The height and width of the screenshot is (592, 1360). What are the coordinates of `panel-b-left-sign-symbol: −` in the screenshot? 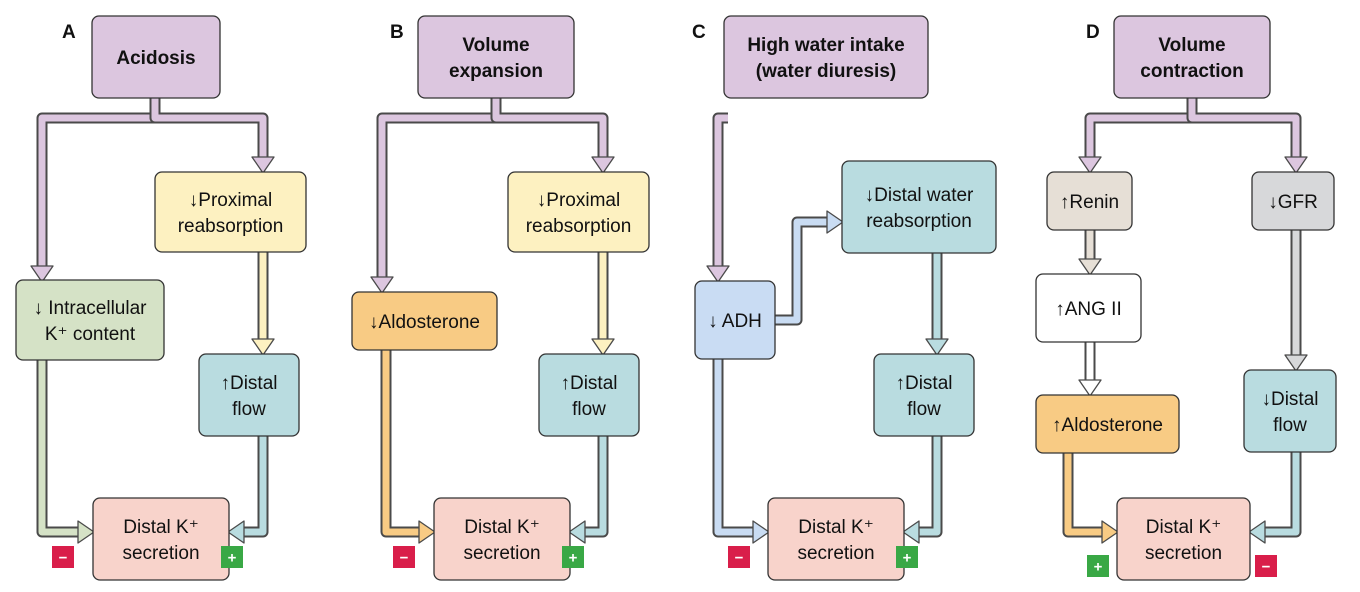 It's located at (404, 558).